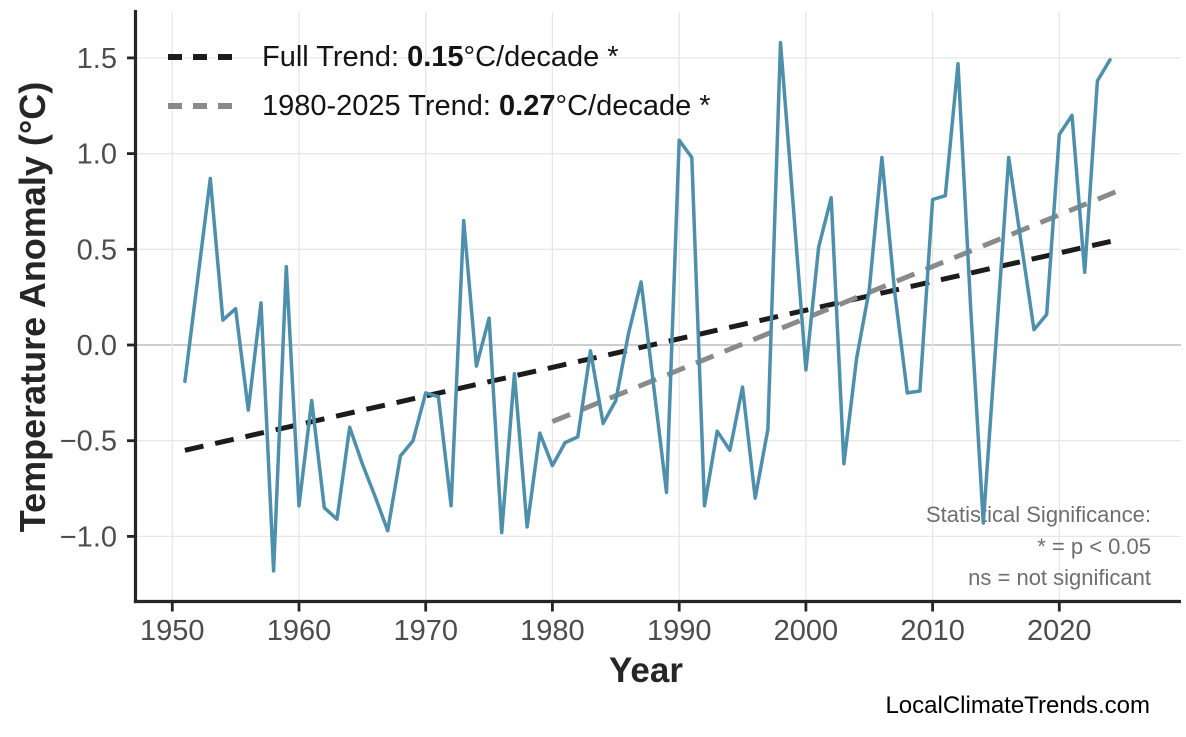 This screenshot has height=737, width=1186. What do you see at coordinates (1094, 546) in the screenshot?
I see `significance-line-p: * = p < 0.05` at bounding box center [1094, 546].